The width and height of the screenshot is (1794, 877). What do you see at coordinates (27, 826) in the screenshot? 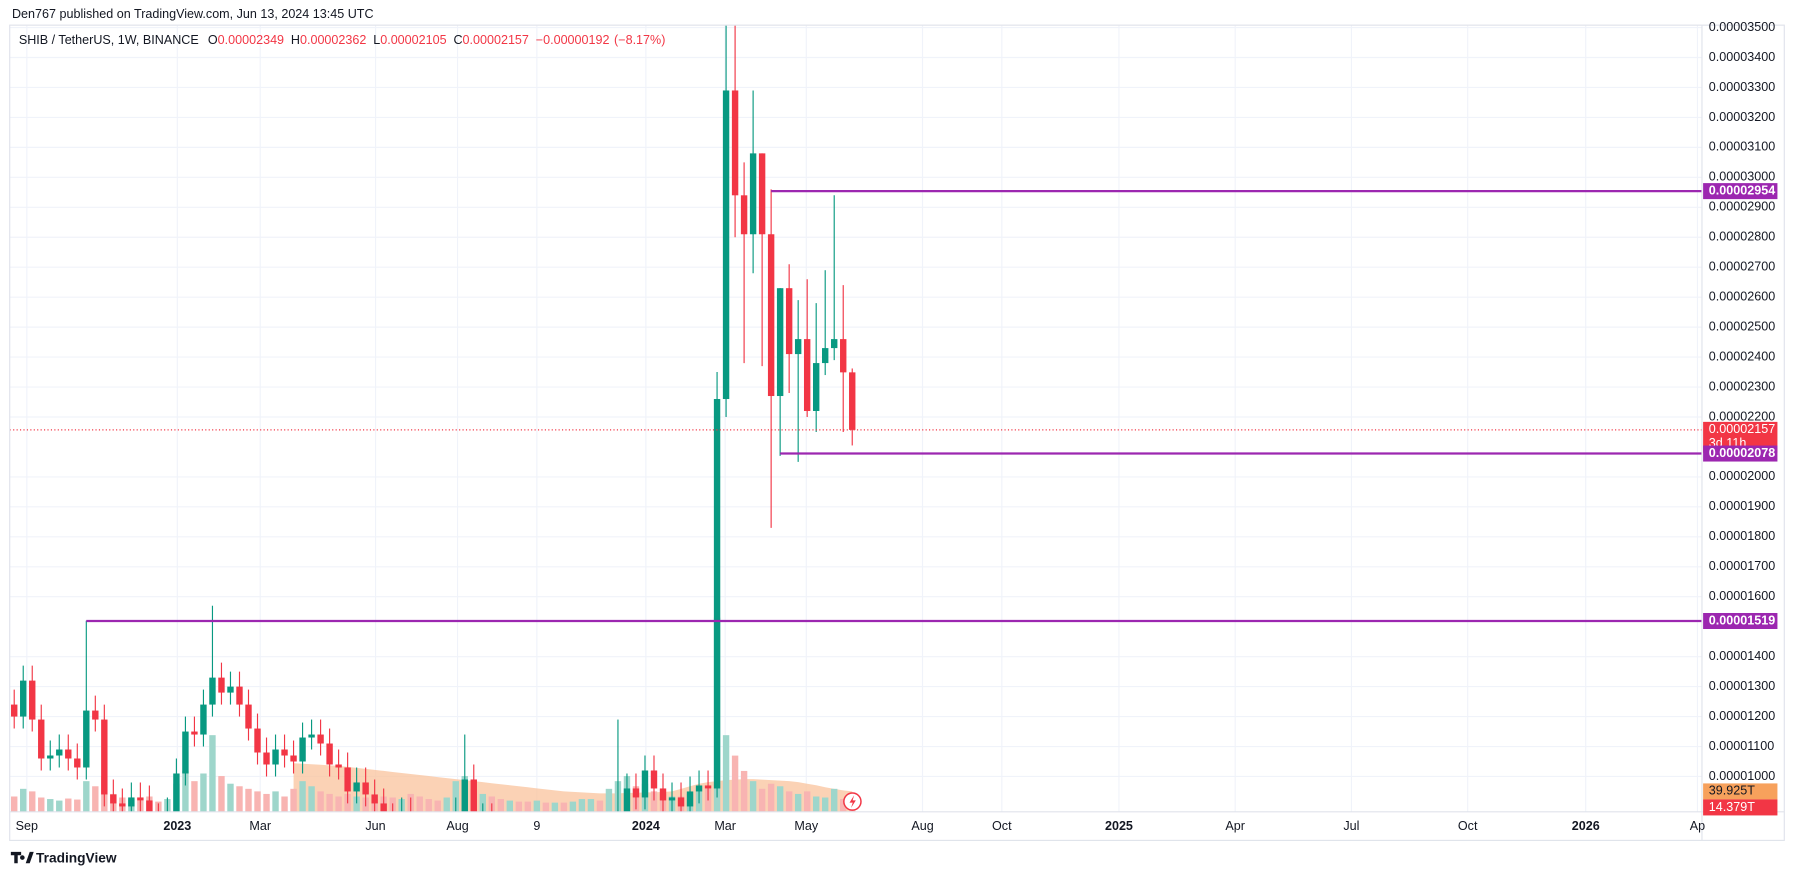
I see `x-tick-label: Sep` at bounding box center [27, 826].